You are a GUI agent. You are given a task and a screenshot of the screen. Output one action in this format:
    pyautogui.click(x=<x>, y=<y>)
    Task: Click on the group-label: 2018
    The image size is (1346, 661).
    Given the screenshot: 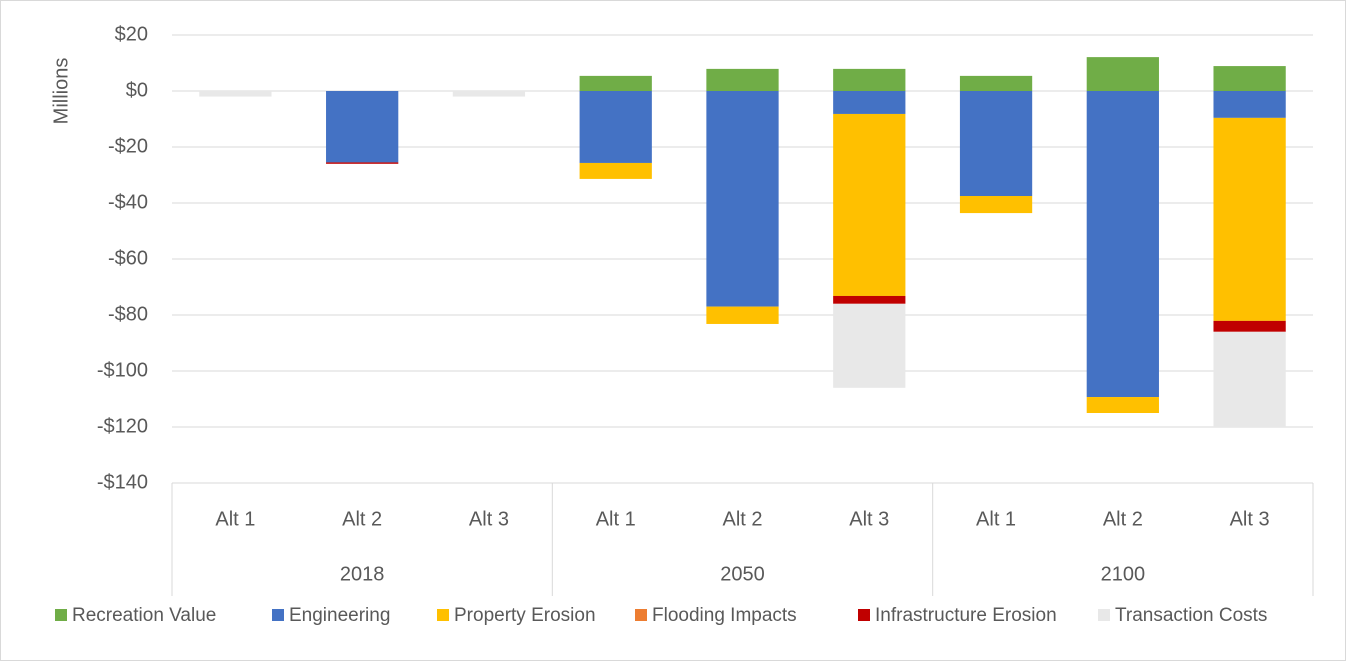 What is the action you would take?
    pyautogui.click(x=362, y=574)
    